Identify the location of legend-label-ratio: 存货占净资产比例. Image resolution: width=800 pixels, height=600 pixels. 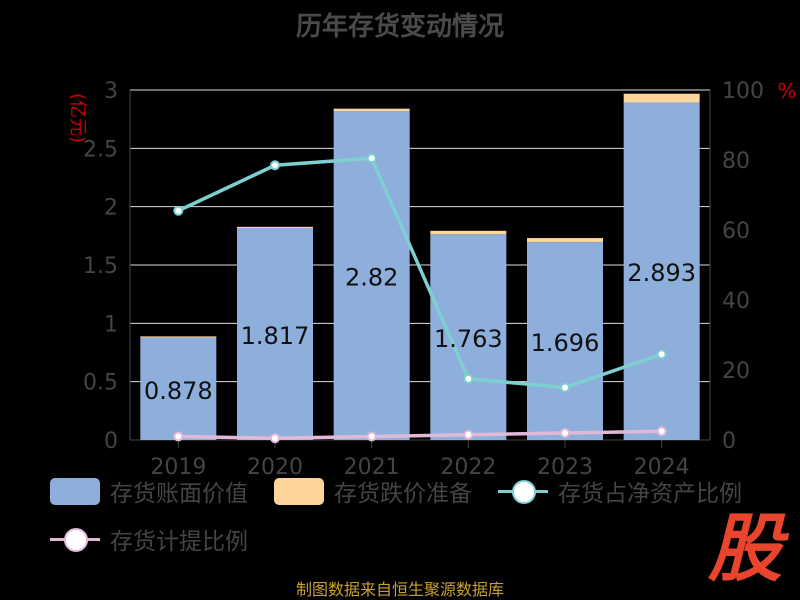
(650, 494).